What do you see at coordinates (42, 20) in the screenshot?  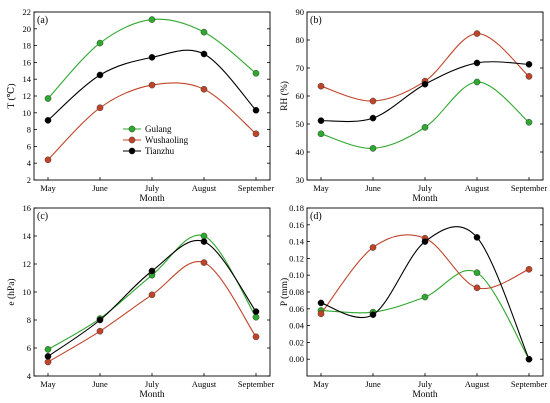 I see `panel-label: (a)` at bounding box center [42, 20].